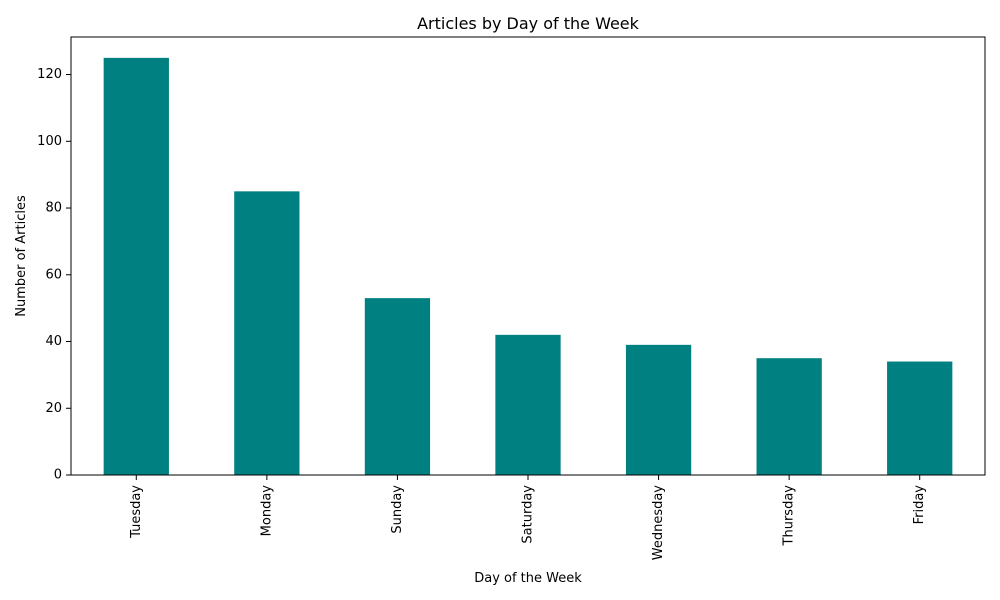  I want to click on y-axis-label: Number of Articles, so click(21, 256).